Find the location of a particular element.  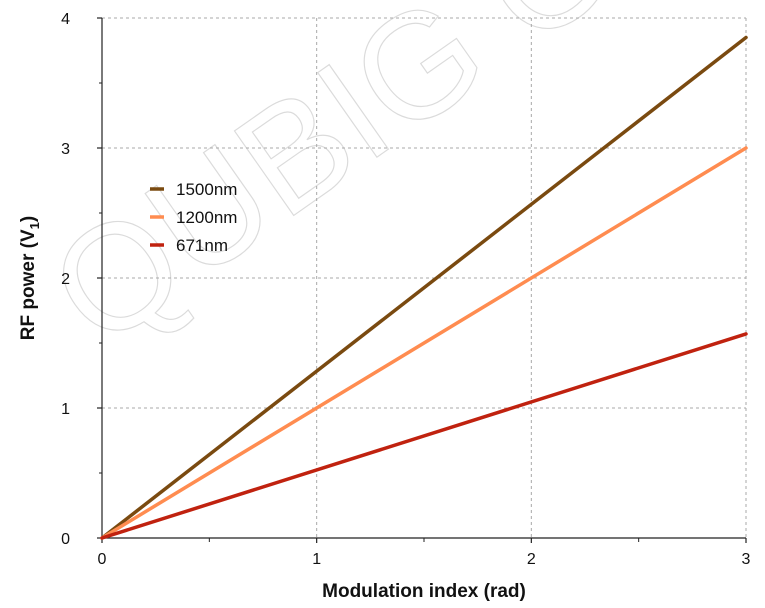

x-tick-label-0: 0 is located at coordinates (102, 559).